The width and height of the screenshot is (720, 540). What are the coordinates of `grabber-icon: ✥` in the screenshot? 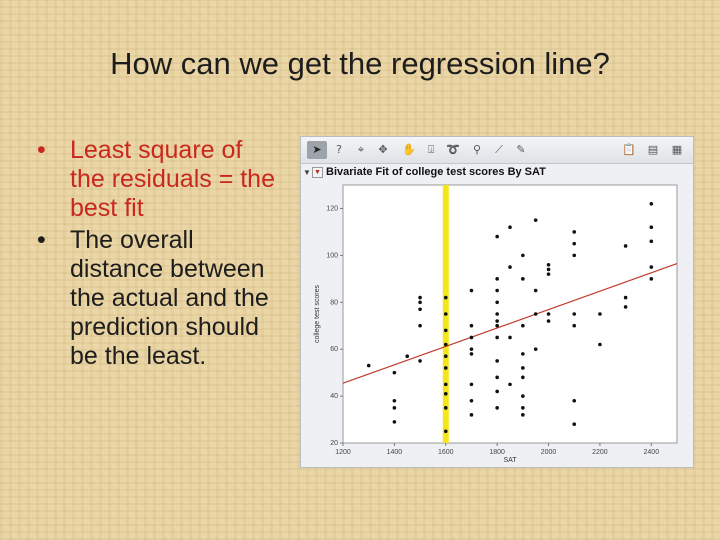 It's located at (383, 149).